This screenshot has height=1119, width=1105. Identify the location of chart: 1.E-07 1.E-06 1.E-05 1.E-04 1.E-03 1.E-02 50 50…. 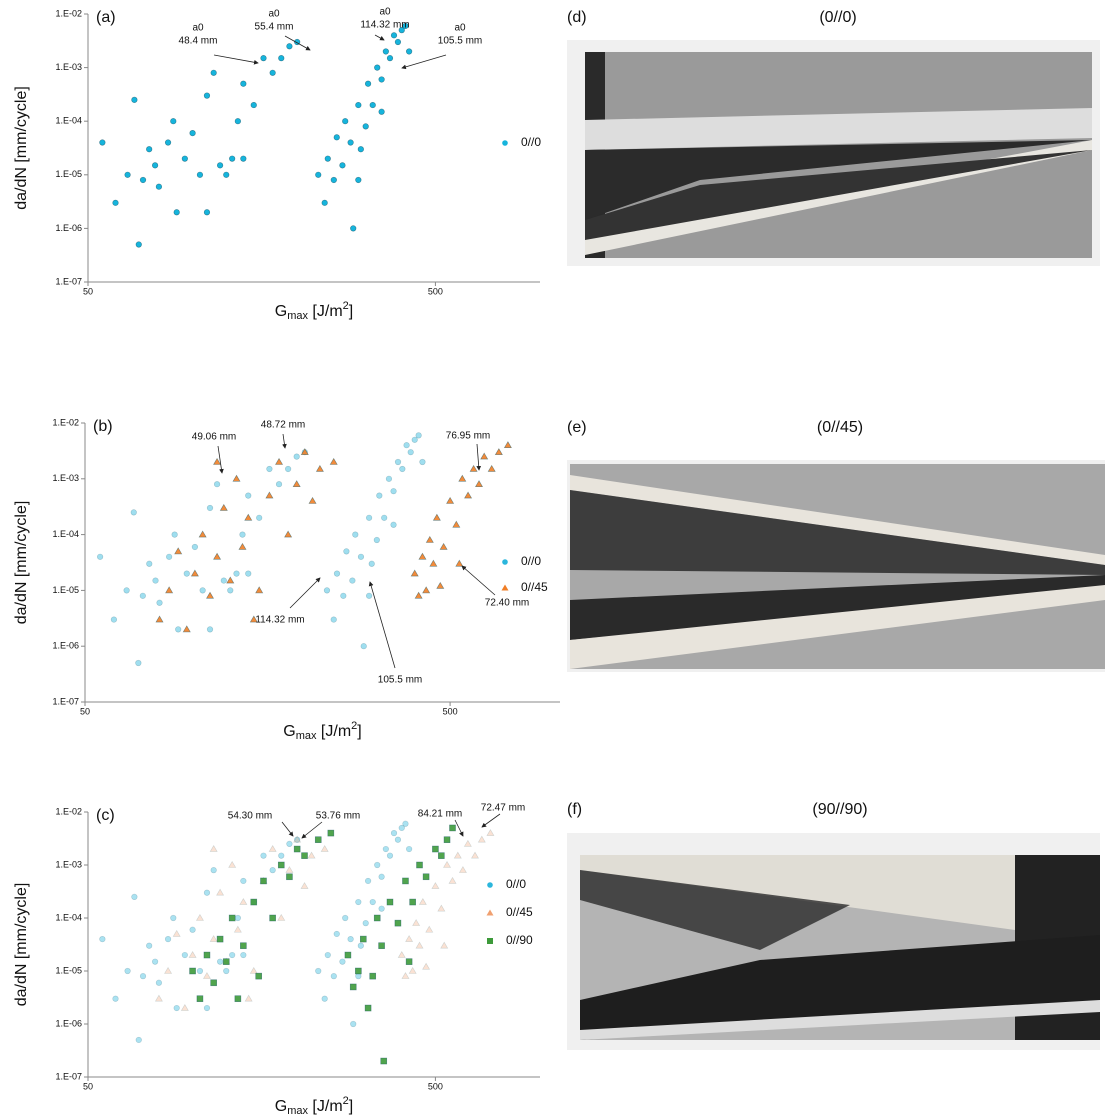
(276, 960).